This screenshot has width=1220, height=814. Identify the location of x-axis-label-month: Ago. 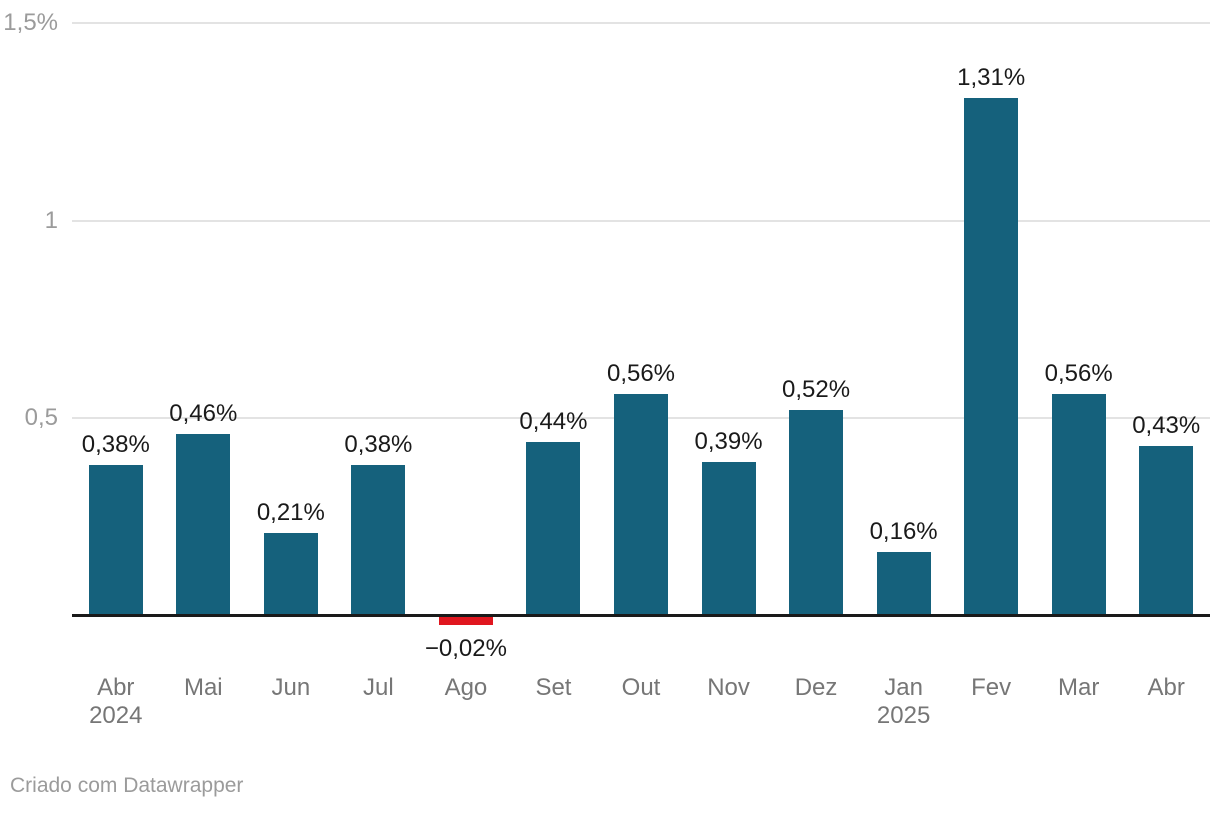
(466, 687).